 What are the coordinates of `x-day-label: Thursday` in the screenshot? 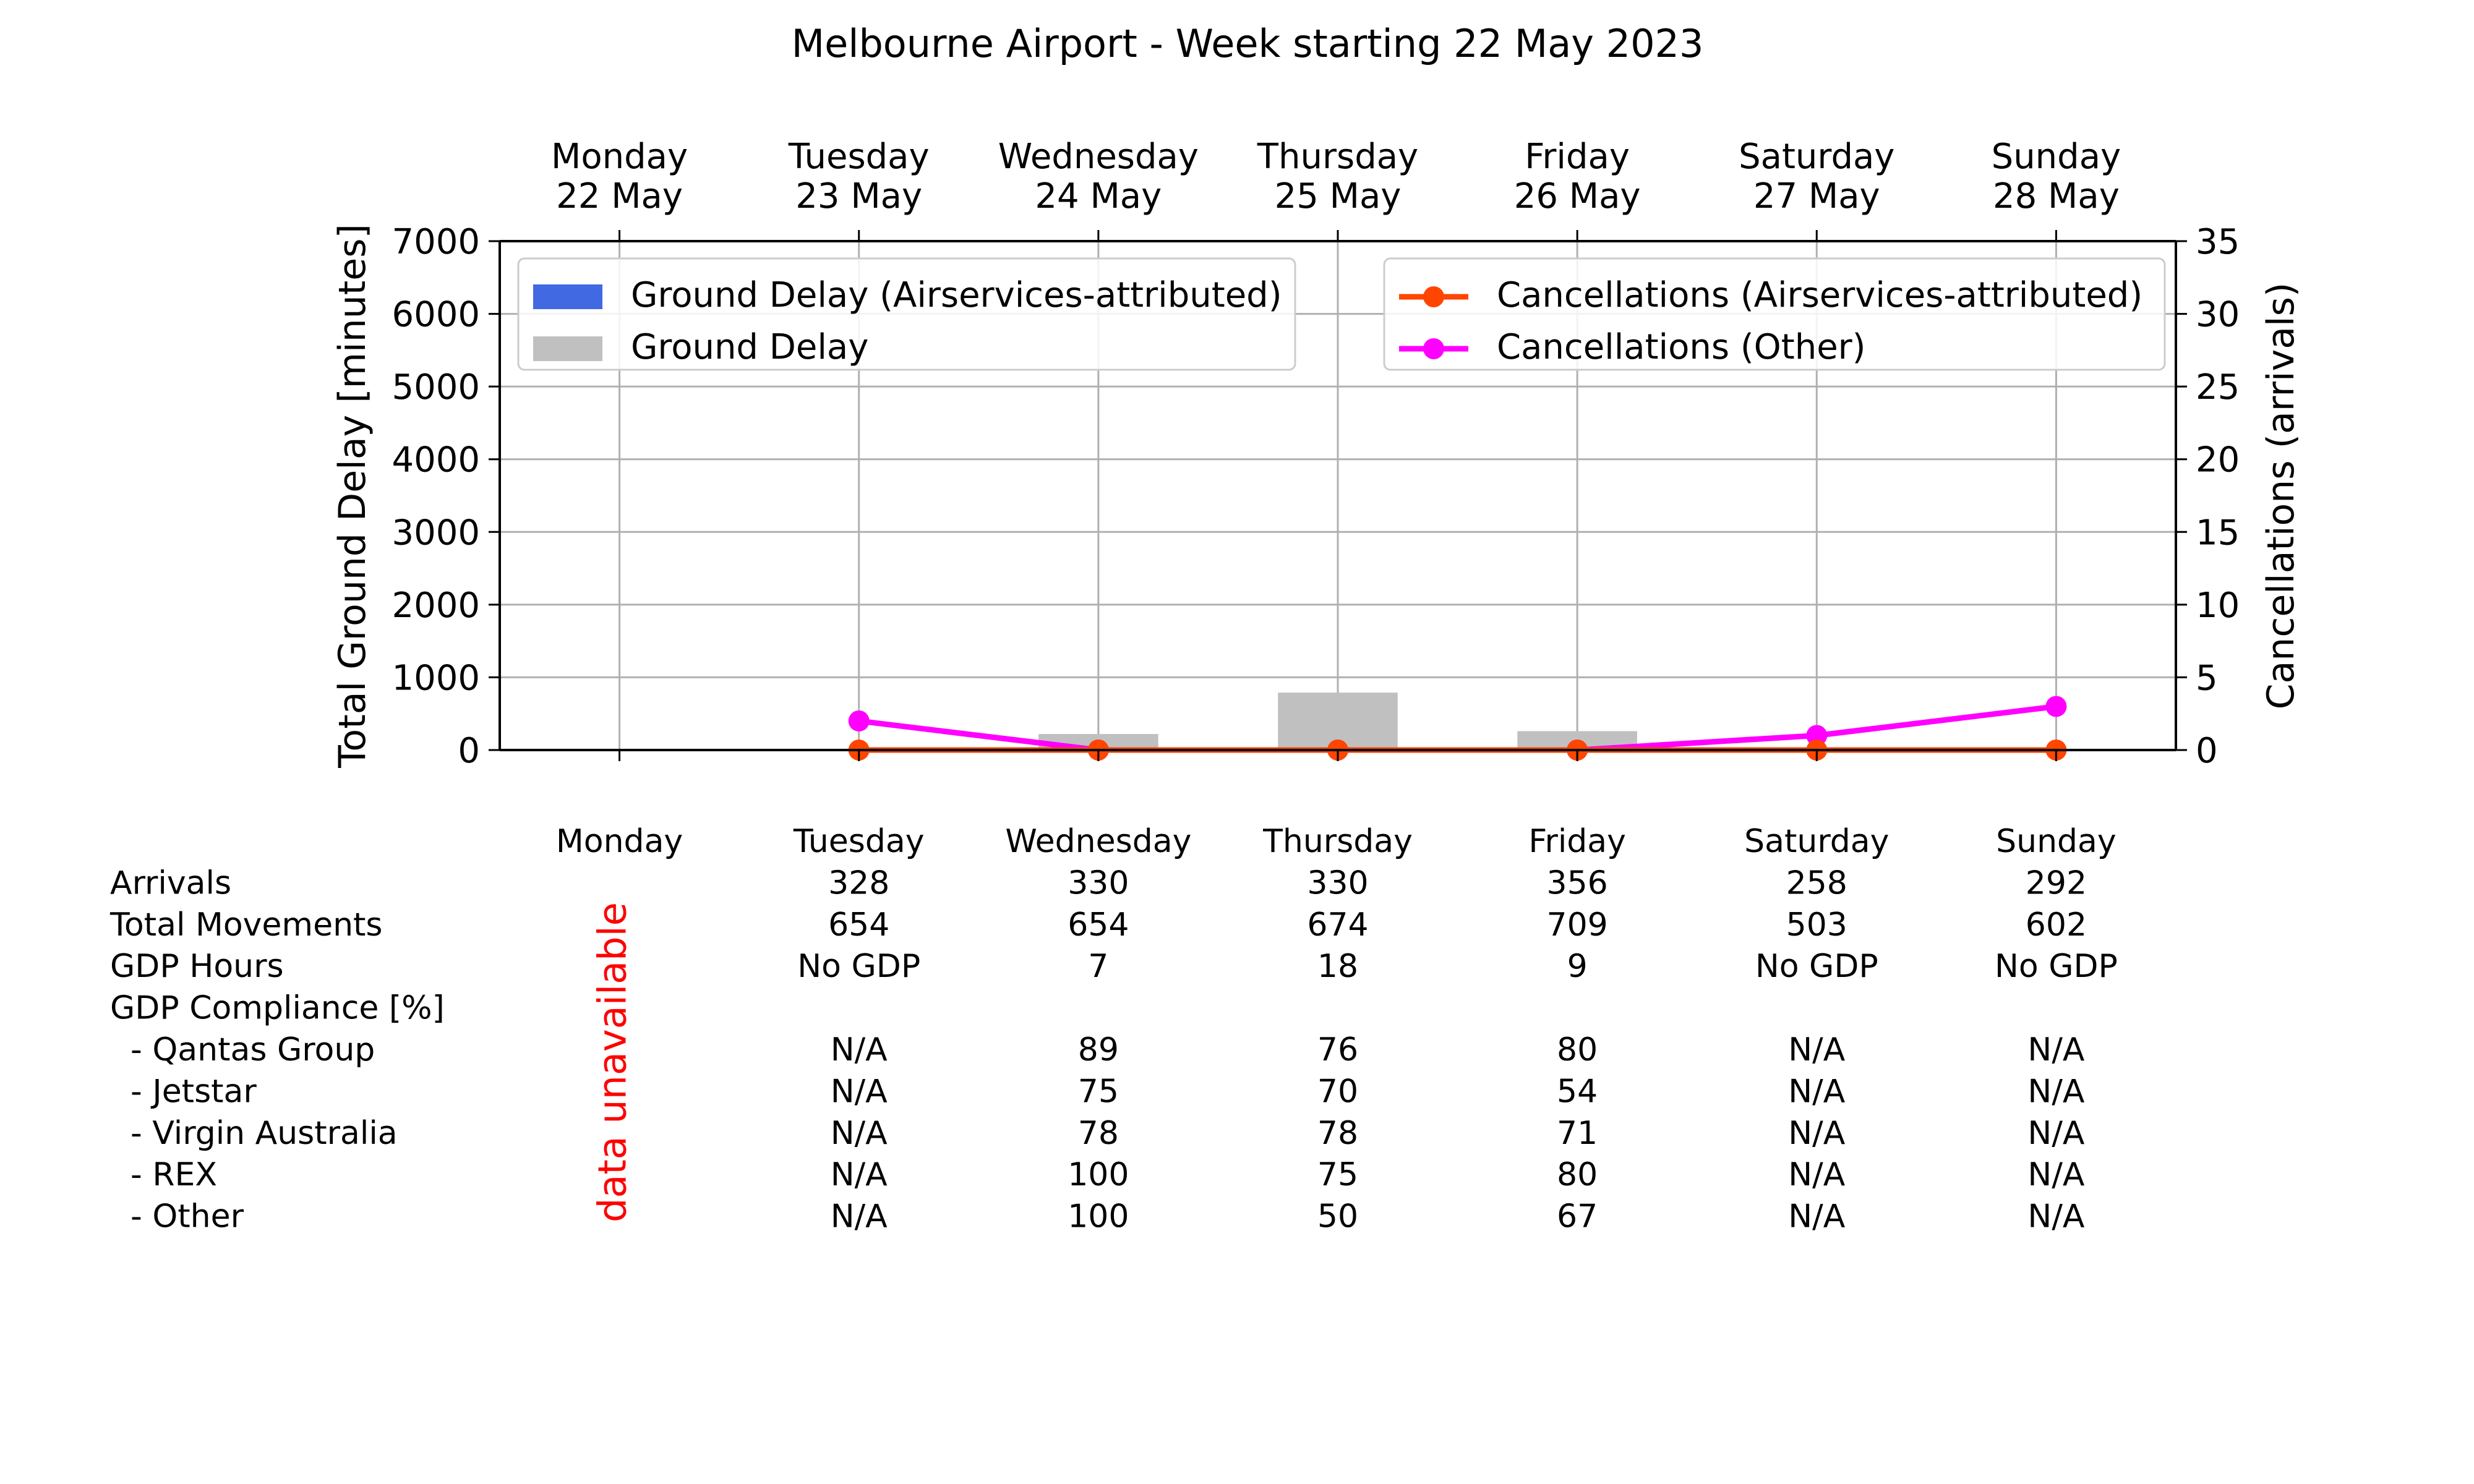 It's located at (1337, 157).